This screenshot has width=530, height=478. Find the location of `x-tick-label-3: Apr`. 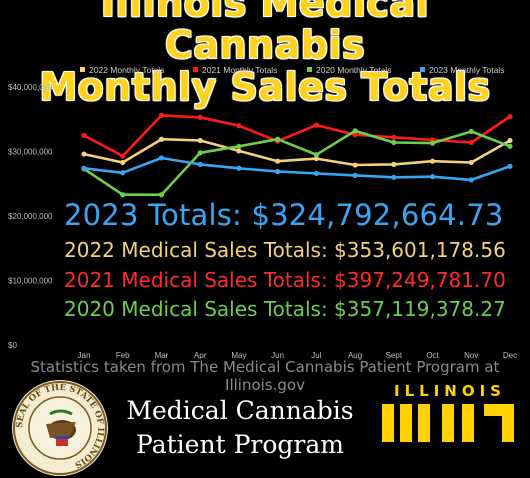

x-tick-label-3: Apr is located at coordinates (200, 355).